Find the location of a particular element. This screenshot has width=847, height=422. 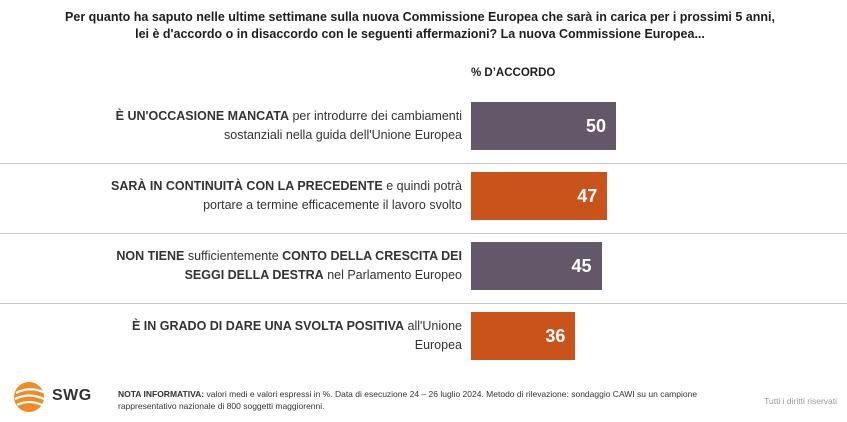

footnote-label: NOTA INFORMATIVA: is located at coordinates (161, 394).